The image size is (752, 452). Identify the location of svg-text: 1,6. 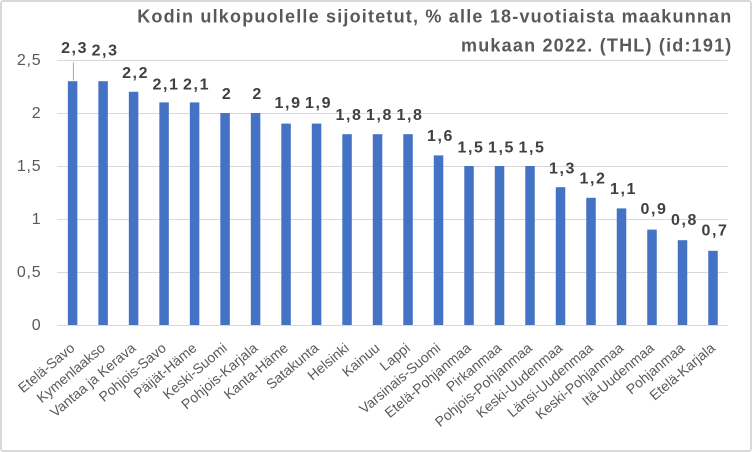
(440, 136).